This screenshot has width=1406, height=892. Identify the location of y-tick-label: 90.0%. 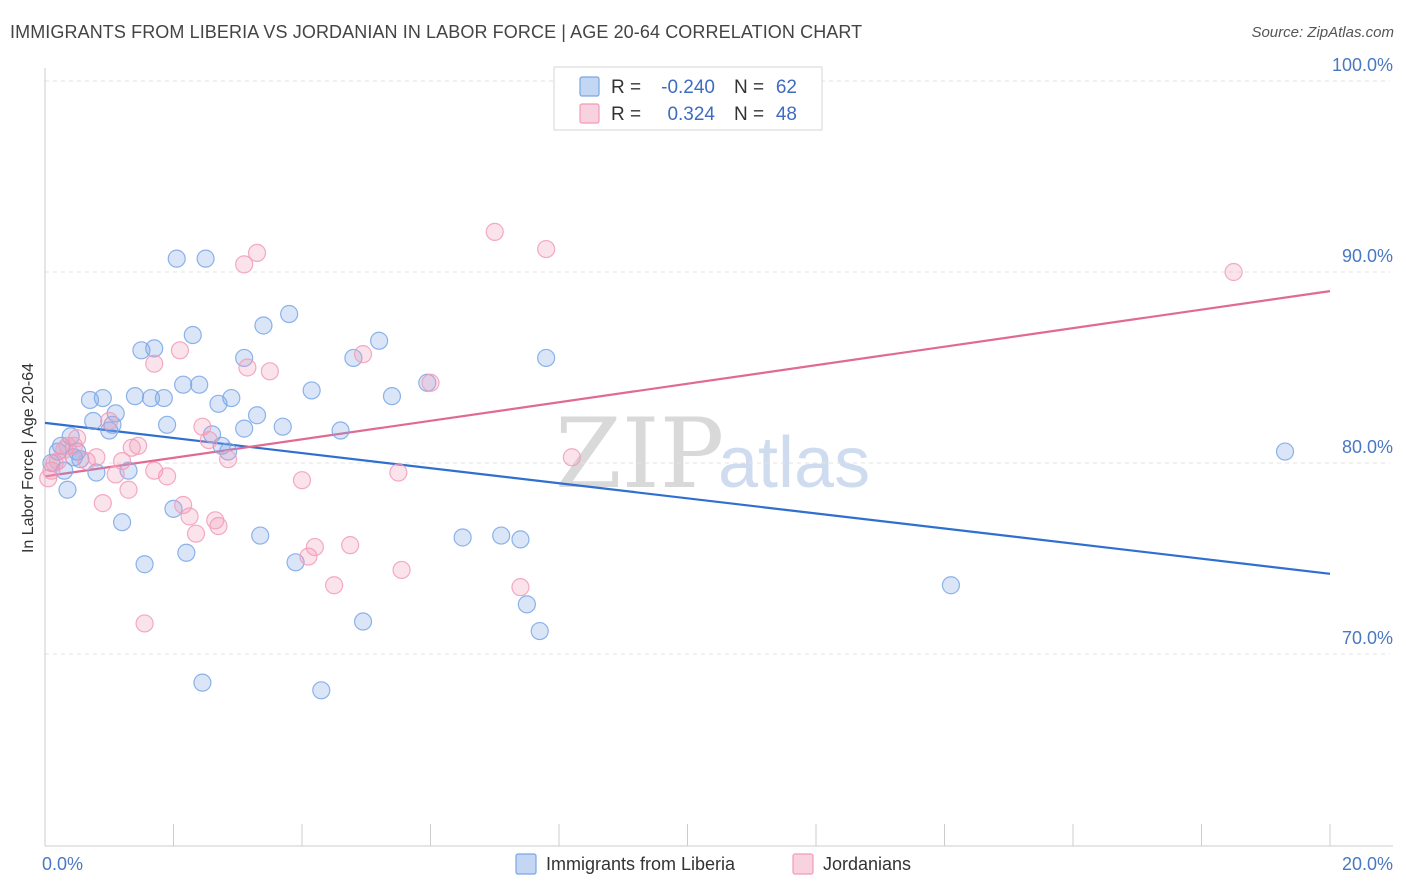
(1367, 256).